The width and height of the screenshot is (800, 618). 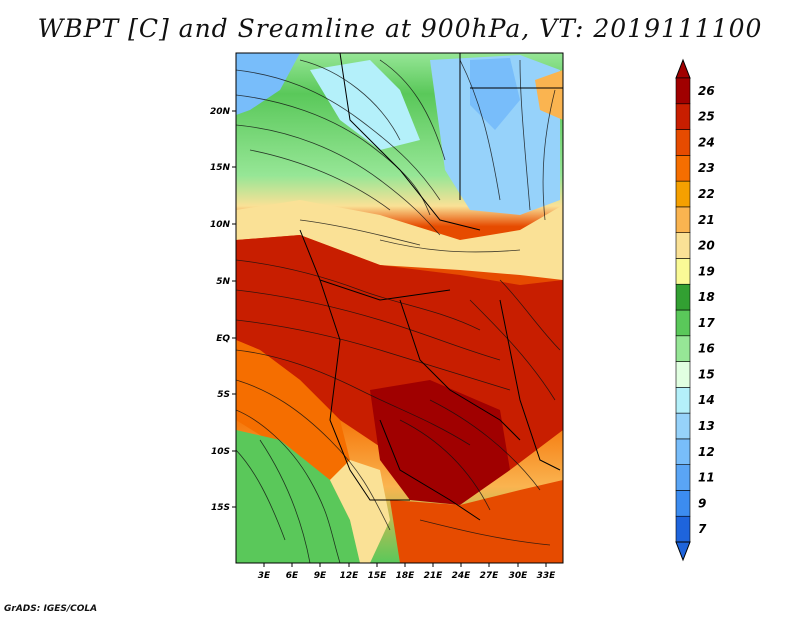 What do you see at coordinates (292, 576) in the screenshot?
I see `lon-tick-label: 6E` at bounding box center [292, 576].